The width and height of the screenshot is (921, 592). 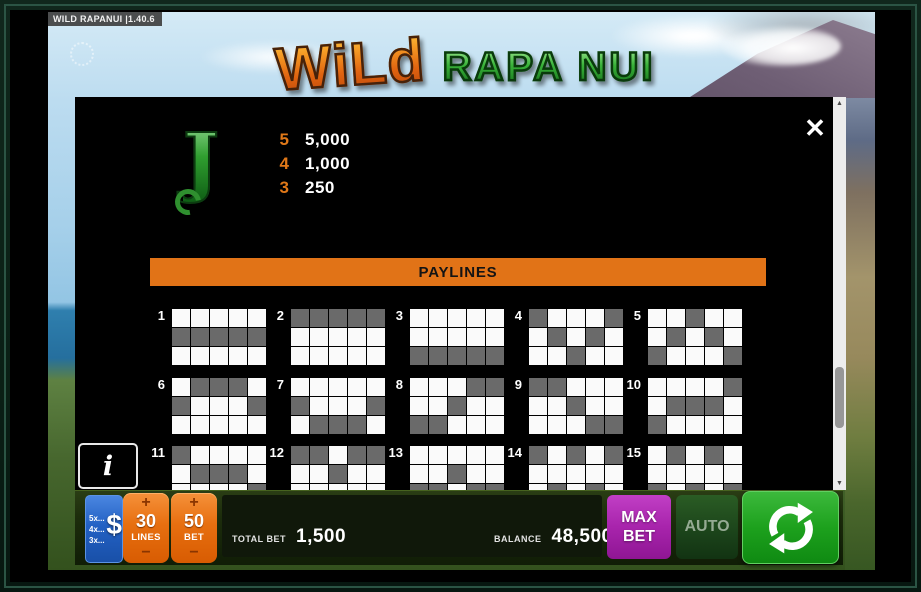 I want to click on payline-number: 14, so click(x=514, y=452).